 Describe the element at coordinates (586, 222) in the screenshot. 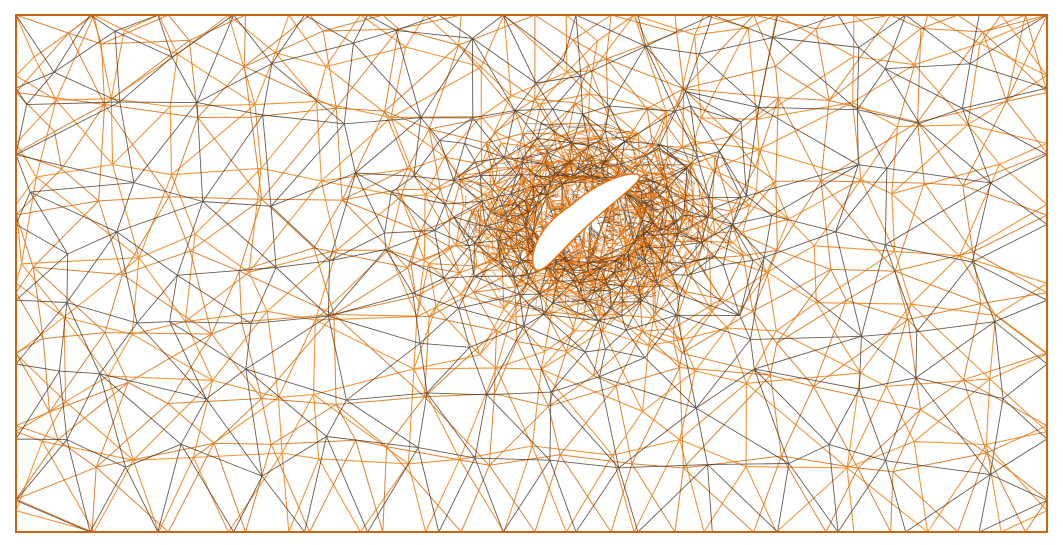

I see `airfoil-shape` at that location.